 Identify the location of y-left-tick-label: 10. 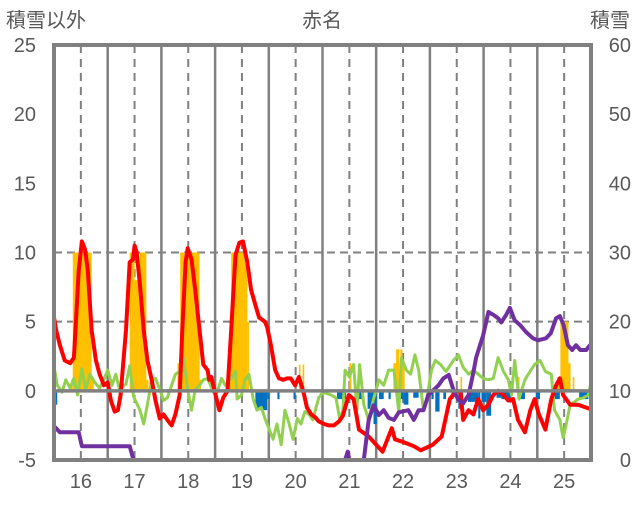
(25, 254).